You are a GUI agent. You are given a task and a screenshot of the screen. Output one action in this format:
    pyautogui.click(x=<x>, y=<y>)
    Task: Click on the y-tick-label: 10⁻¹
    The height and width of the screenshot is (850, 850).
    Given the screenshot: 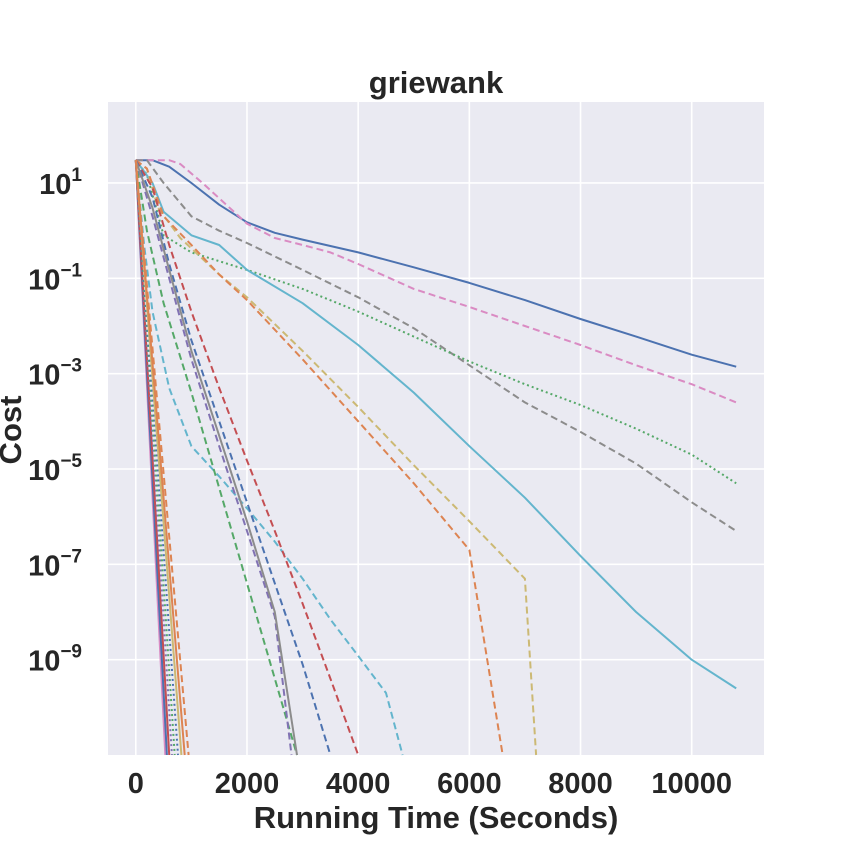 What is the action you would take?
    pyautogui.click(x=55, y=278)
    